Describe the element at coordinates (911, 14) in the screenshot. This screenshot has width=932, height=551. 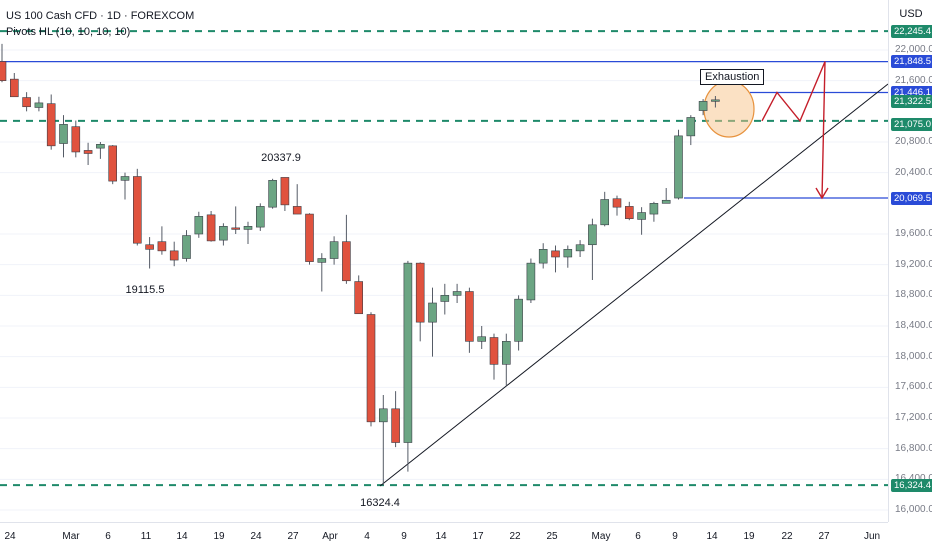
I see `currency-label: USD` at that location.